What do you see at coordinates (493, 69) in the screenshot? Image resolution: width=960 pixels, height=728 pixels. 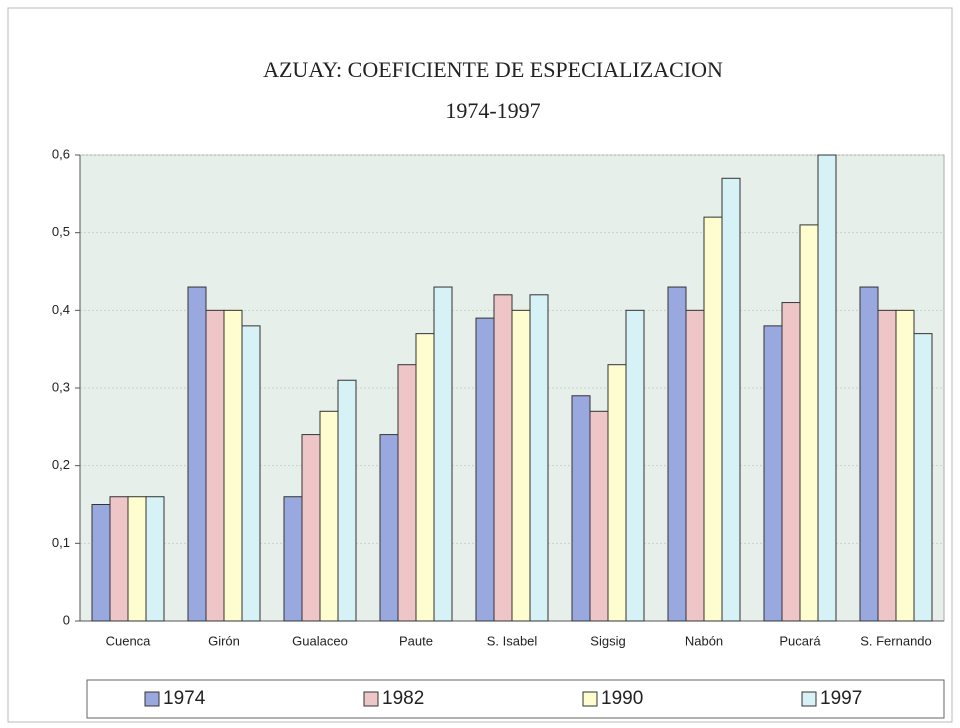 I see `chart-title: AZUAY: COEFICIENTE DE ESPECIALIZACION` at bounding box center [493, 69].